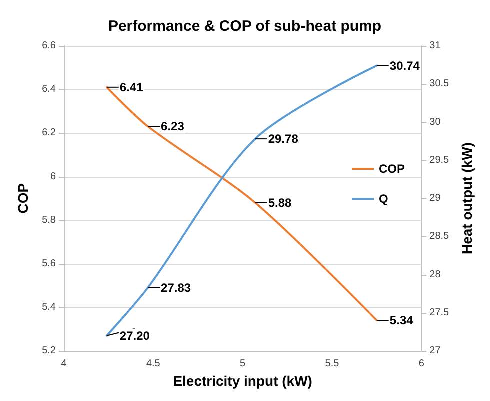 The height and width of the screenshot is (401, 490). Describe the element at coordinates (49, 351) in the screenshot. I see `y-tick-label: 5.2` at that location.